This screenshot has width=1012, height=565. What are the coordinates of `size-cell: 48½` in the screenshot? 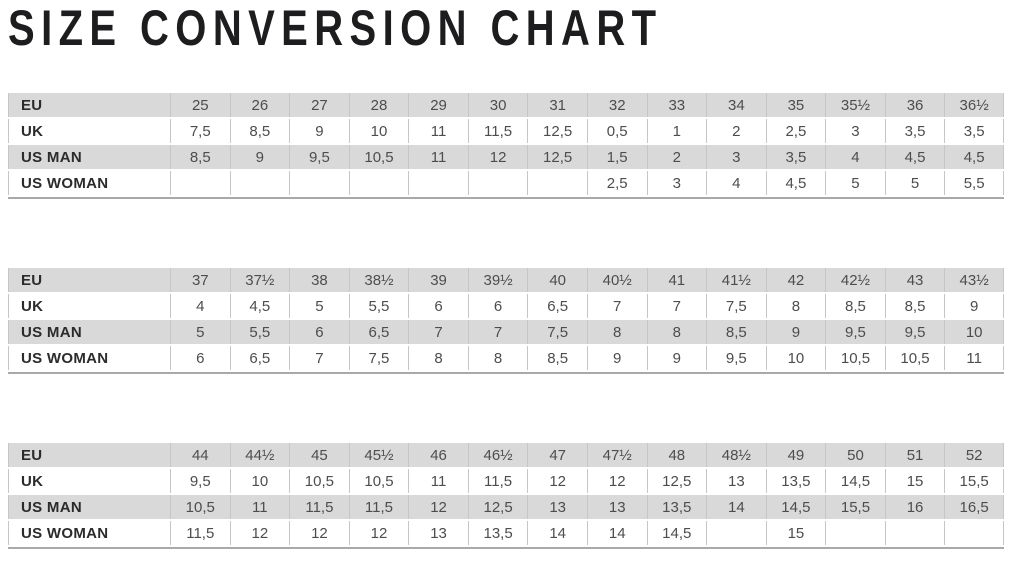 It's located at (736, 455).